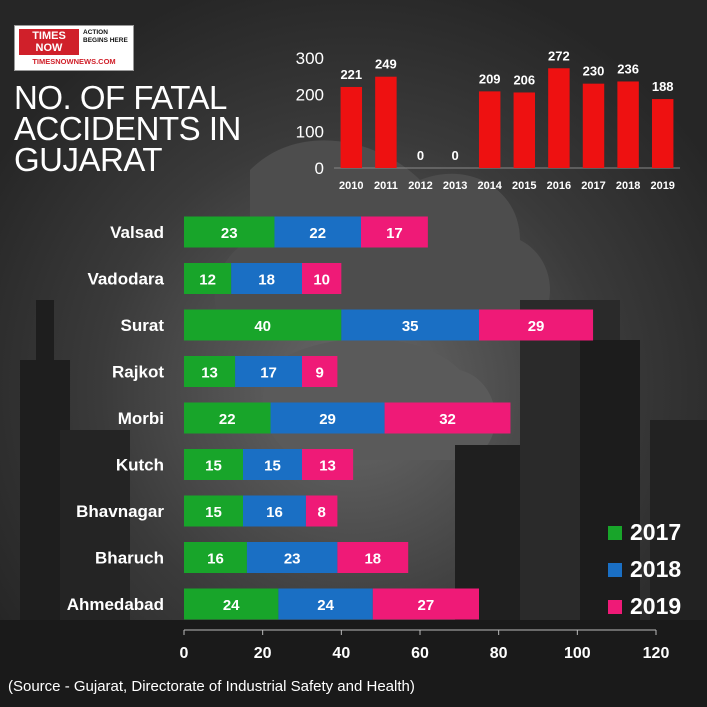 Image resolution: width=707 pixels, height=707 pixels. What do you see at coordinates (263, 653) in the screenshot?
I see `x-tick-label: 20` at bounding box center [263, 653].